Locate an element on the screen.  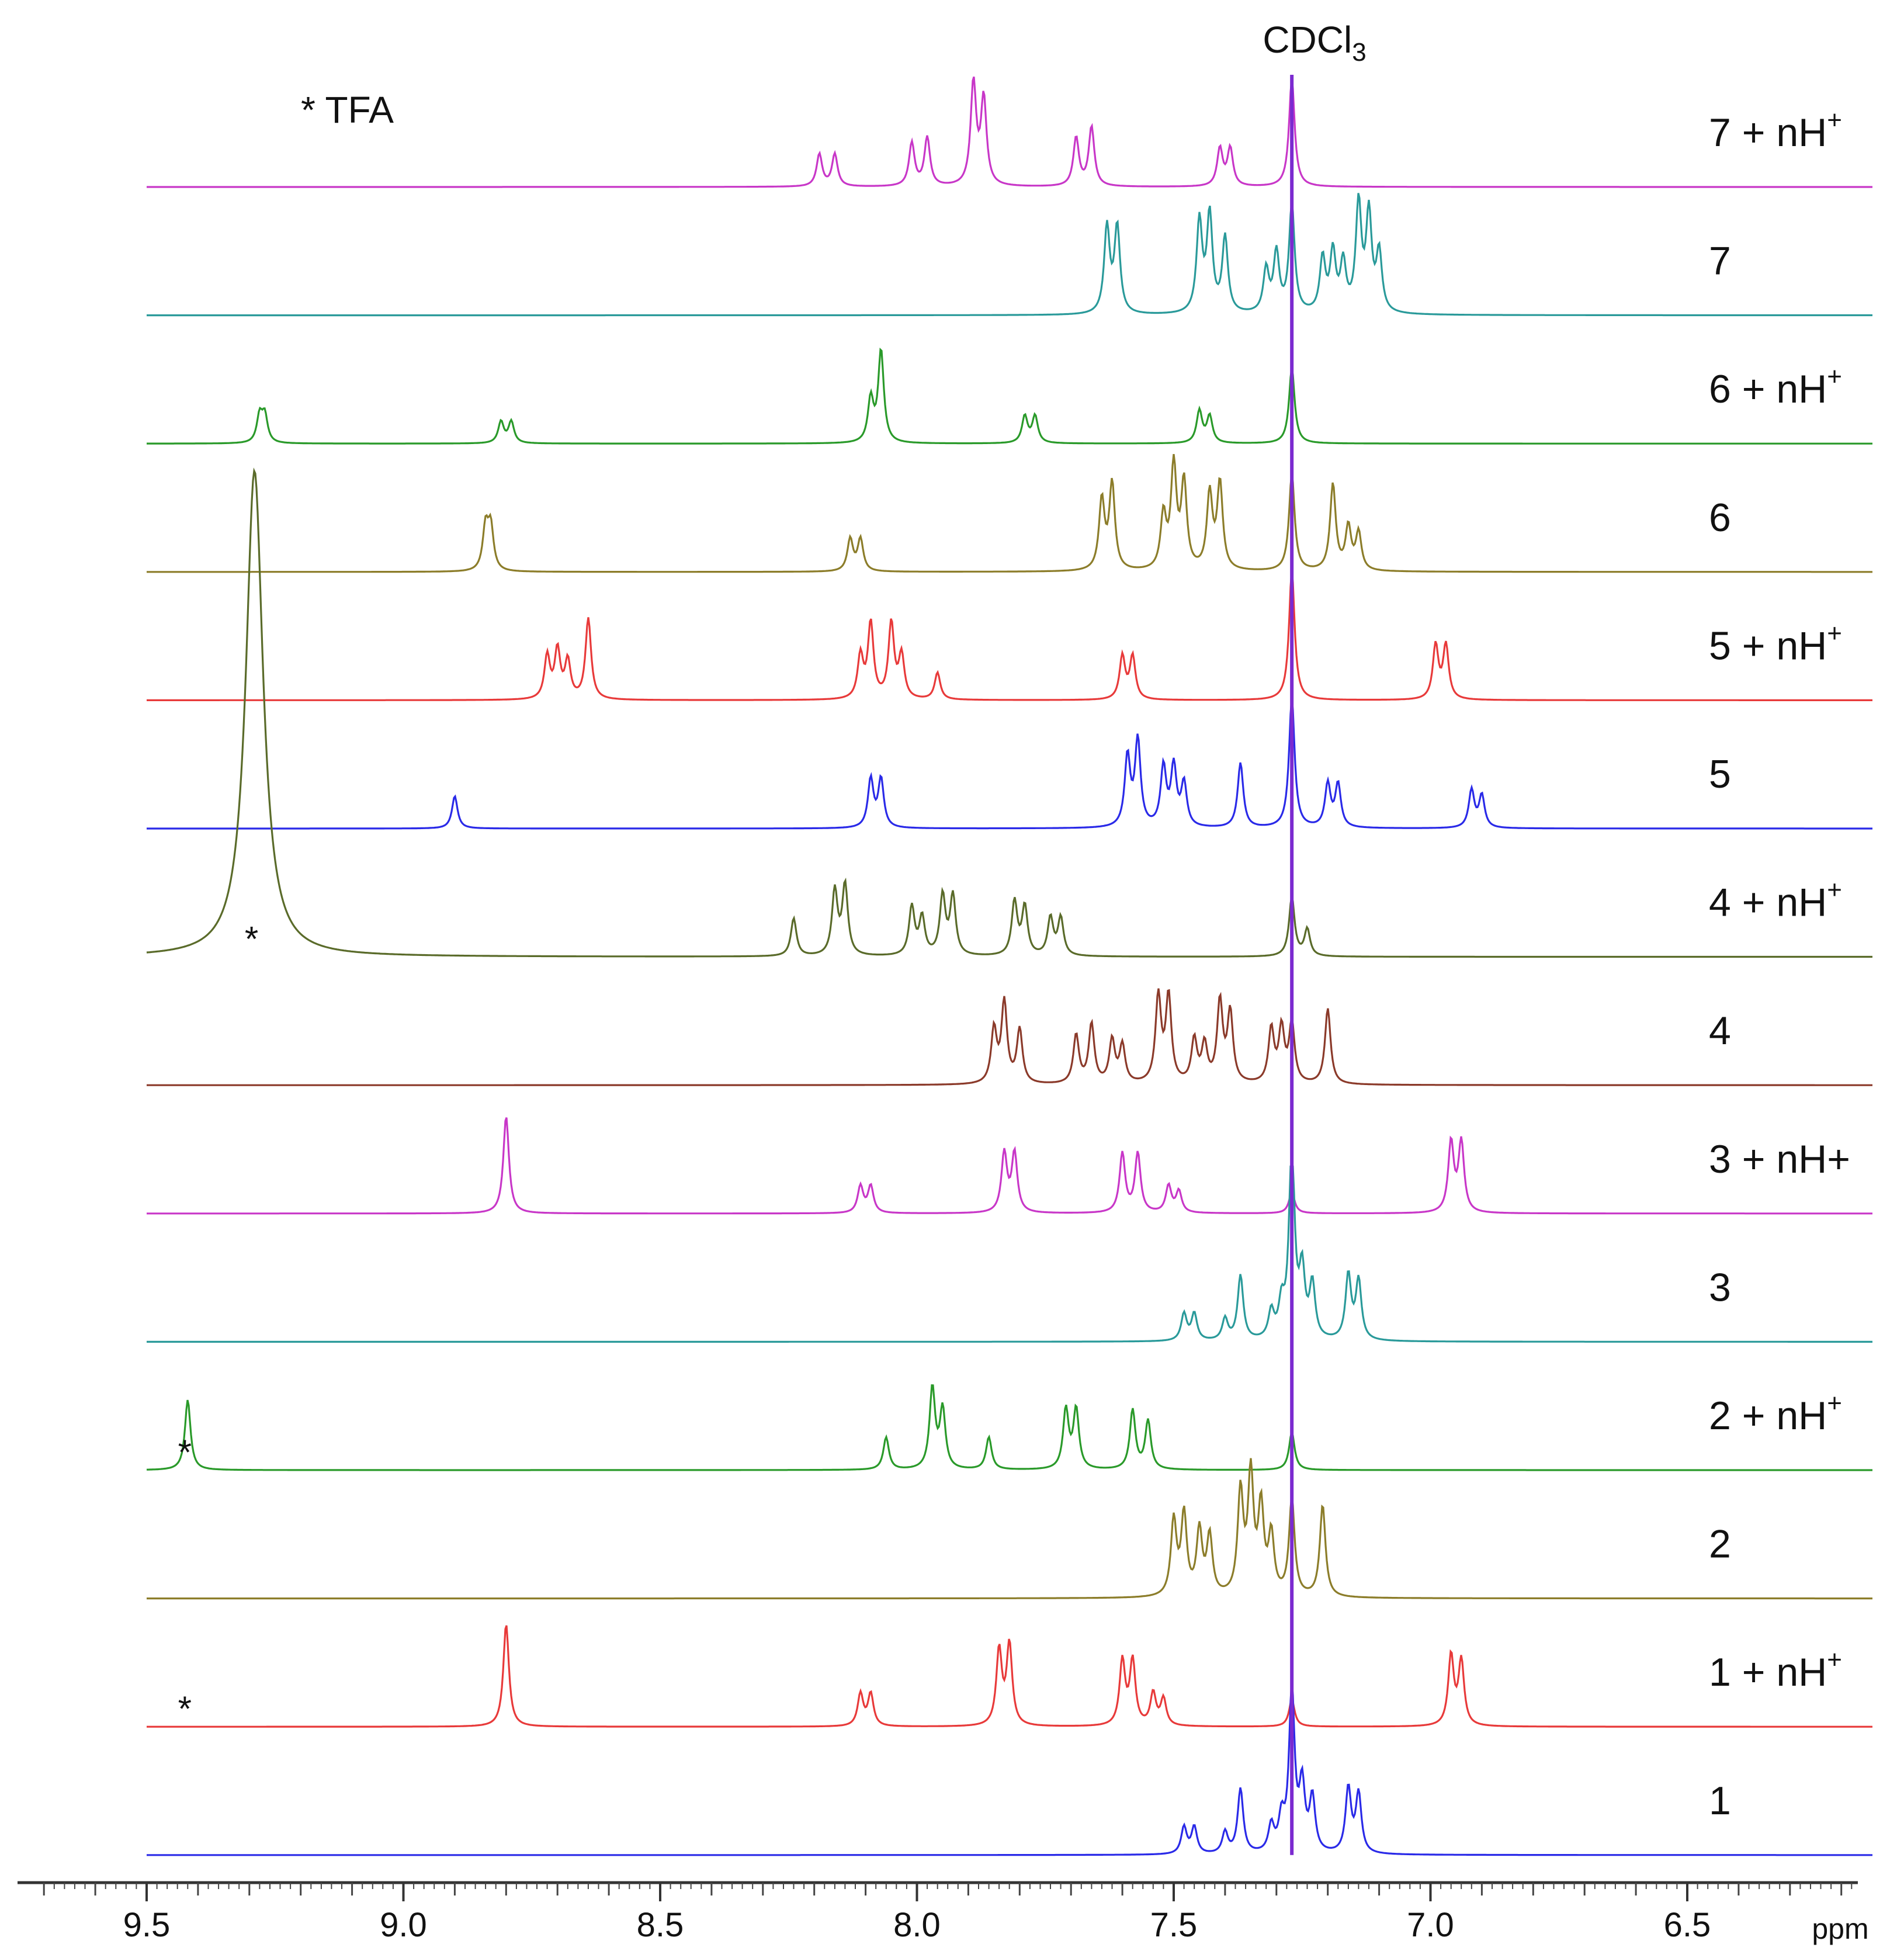
series-label: 3 is located at coordinates (1720, 1287).